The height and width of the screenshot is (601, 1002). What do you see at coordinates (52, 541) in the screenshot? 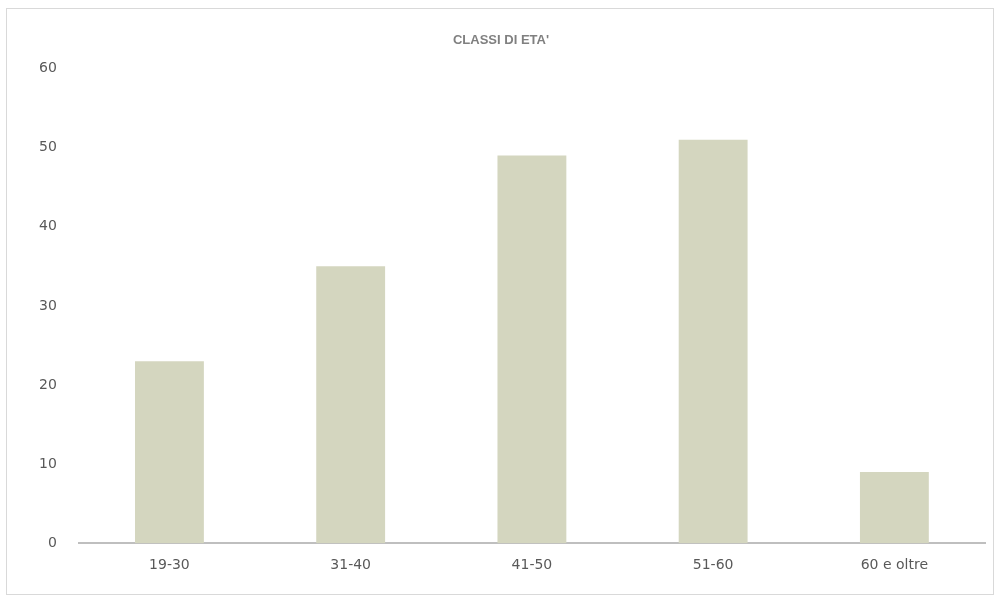
I see `y-tick-label: 0` at bounding box center [52, 541].